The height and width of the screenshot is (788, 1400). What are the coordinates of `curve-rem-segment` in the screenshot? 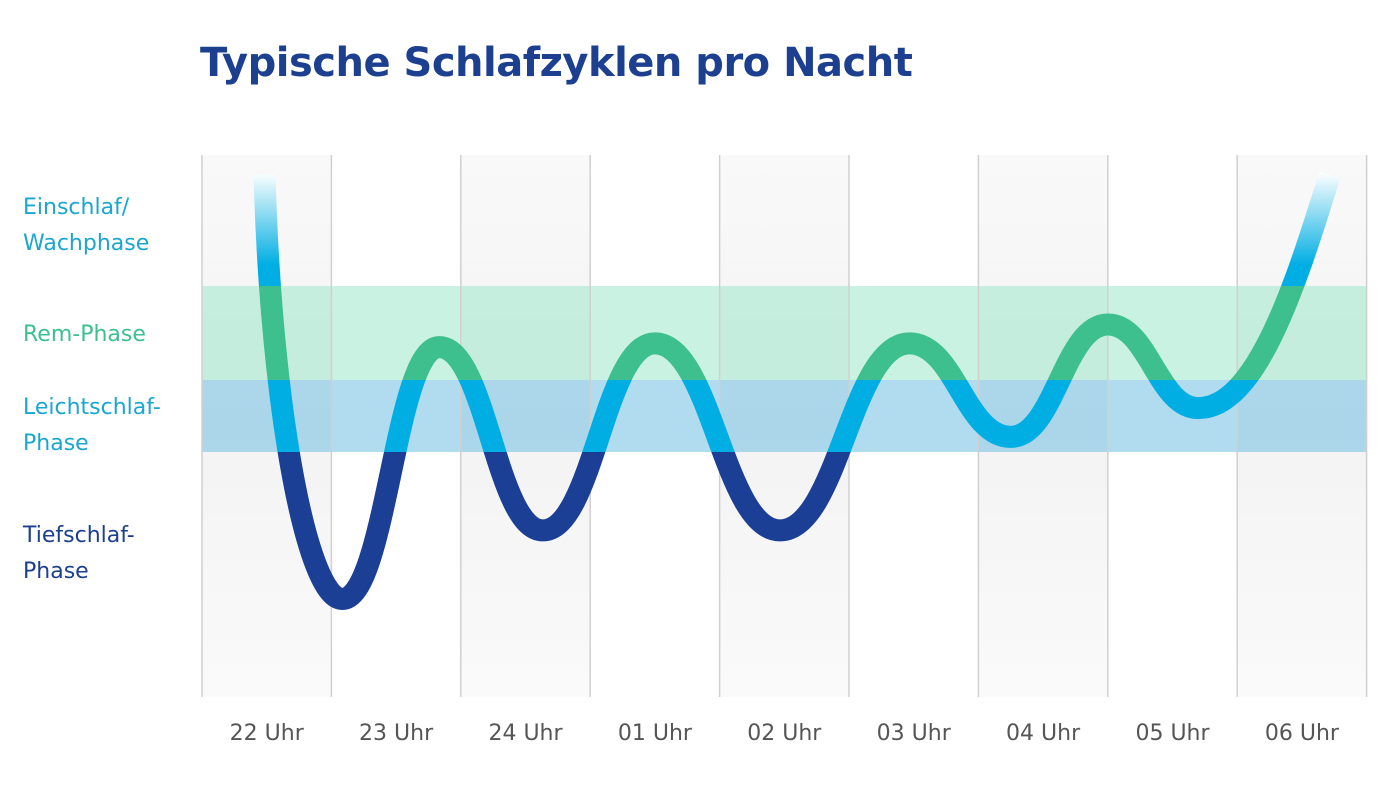 It's located at (781, 333).